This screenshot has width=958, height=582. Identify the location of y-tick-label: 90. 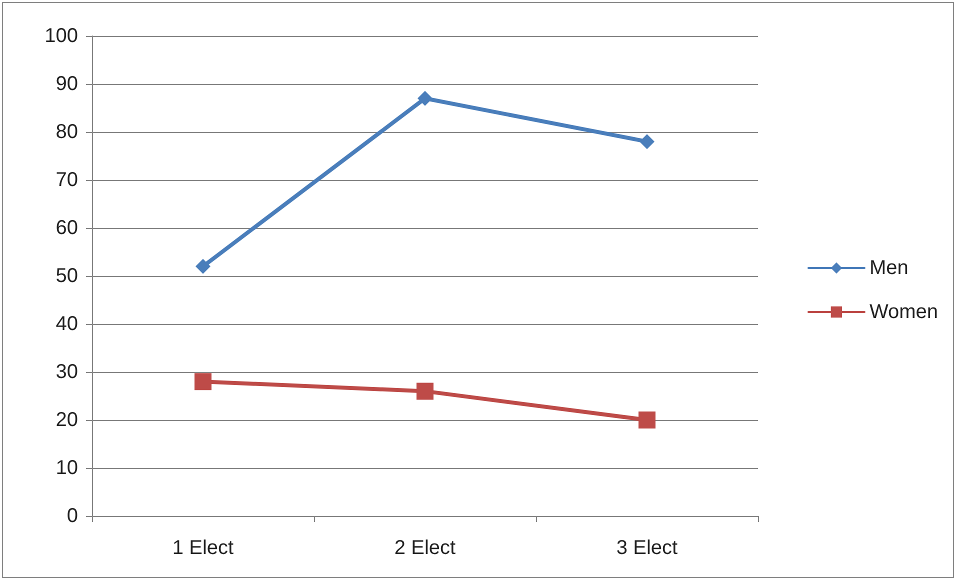
(67, 84).